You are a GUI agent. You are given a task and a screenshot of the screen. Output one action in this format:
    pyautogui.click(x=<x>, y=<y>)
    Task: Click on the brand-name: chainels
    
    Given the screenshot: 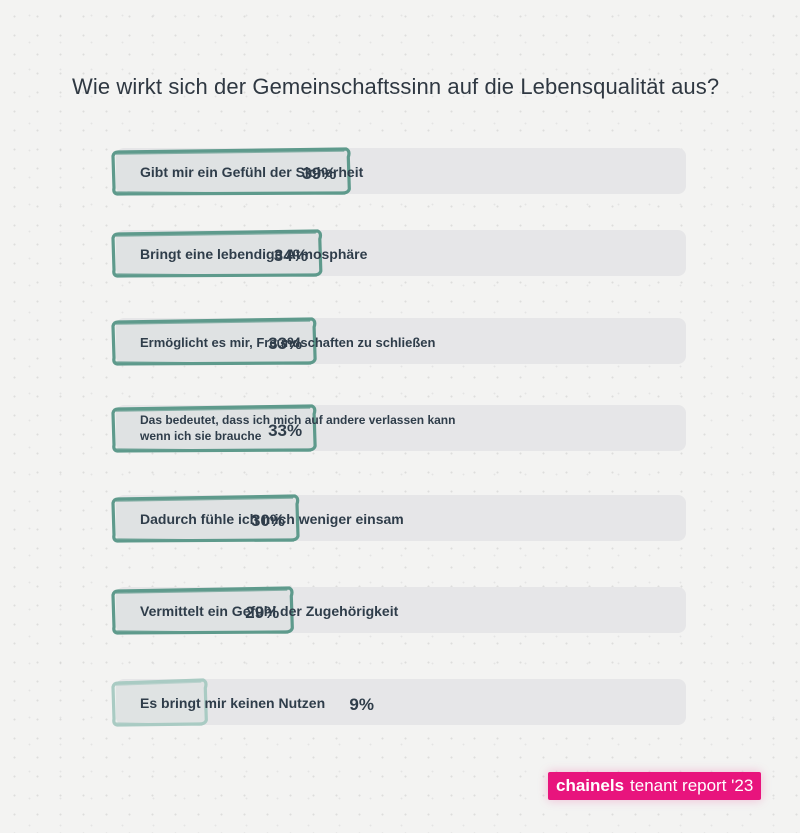 What is the action you would take?
    pyautogui.click(x=590, y=785)
    